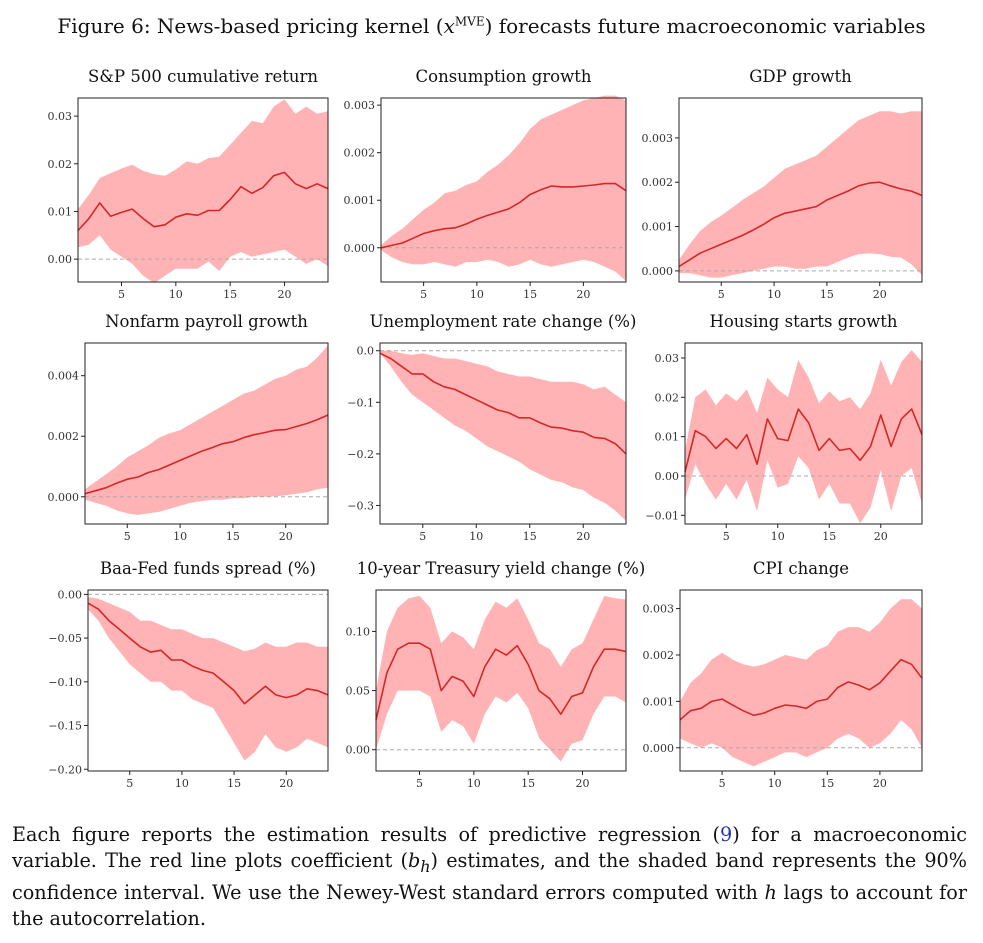  Describe the element at coordinates (206, 321) in the screenshot. I see `panel-title: Nonfarm payroll growth` at that location.